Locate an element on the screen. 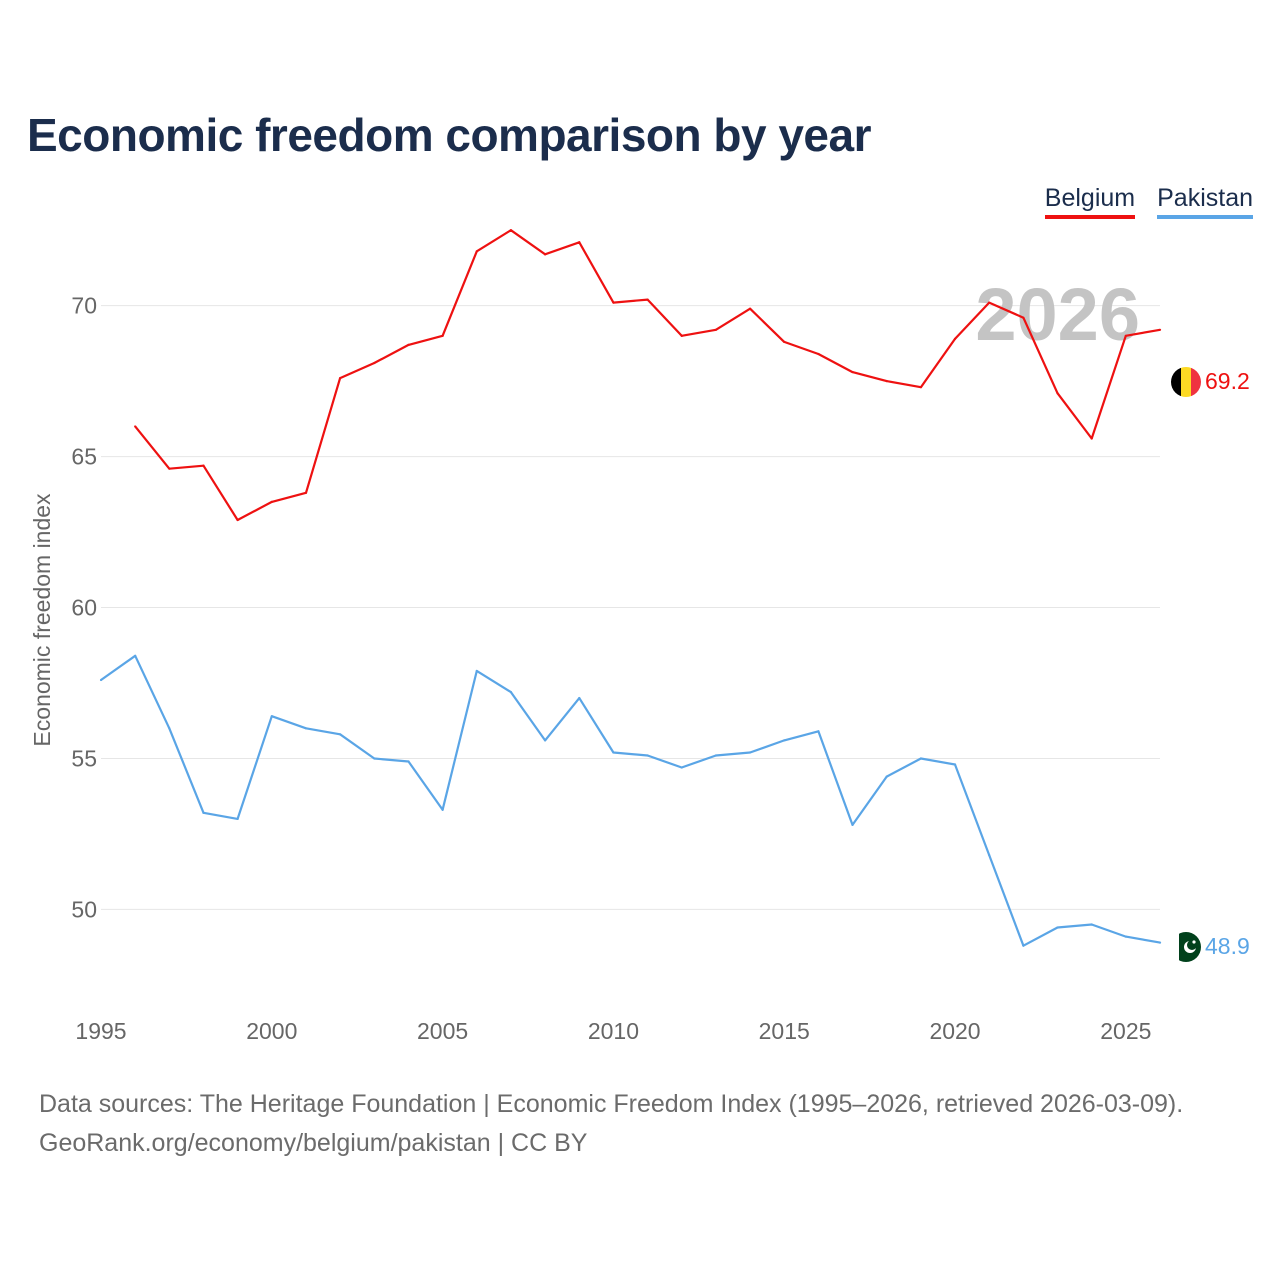 Image resolution: width=1280 pixels, height=1280 pixels. belgium-flag-icon is located at coordinates (1186, 382).